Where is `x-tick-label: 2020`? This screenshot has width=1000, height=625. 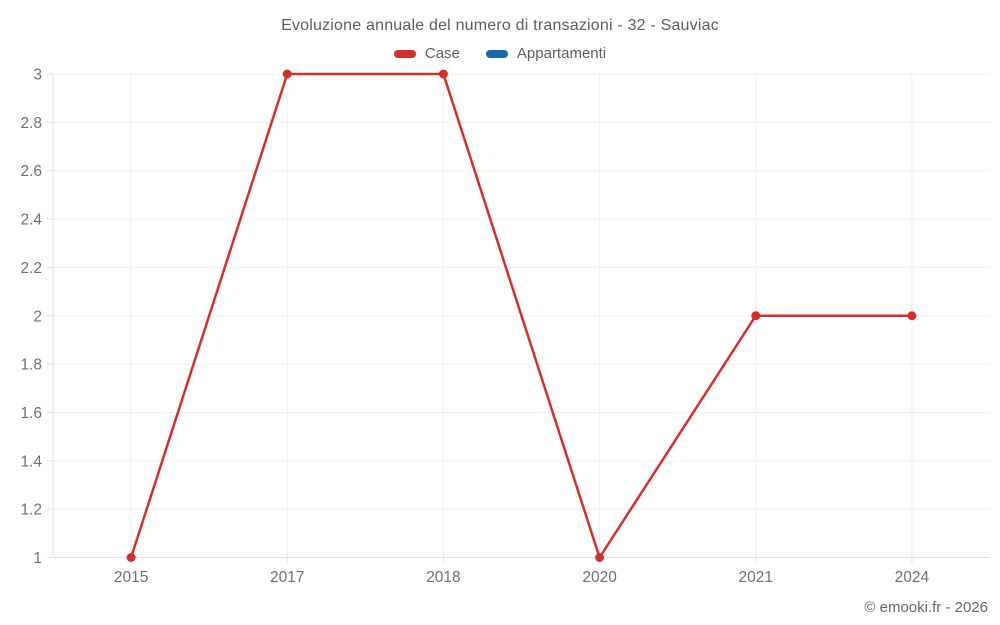 x-tick-label: 2020 is located at coordinates (599, 577).